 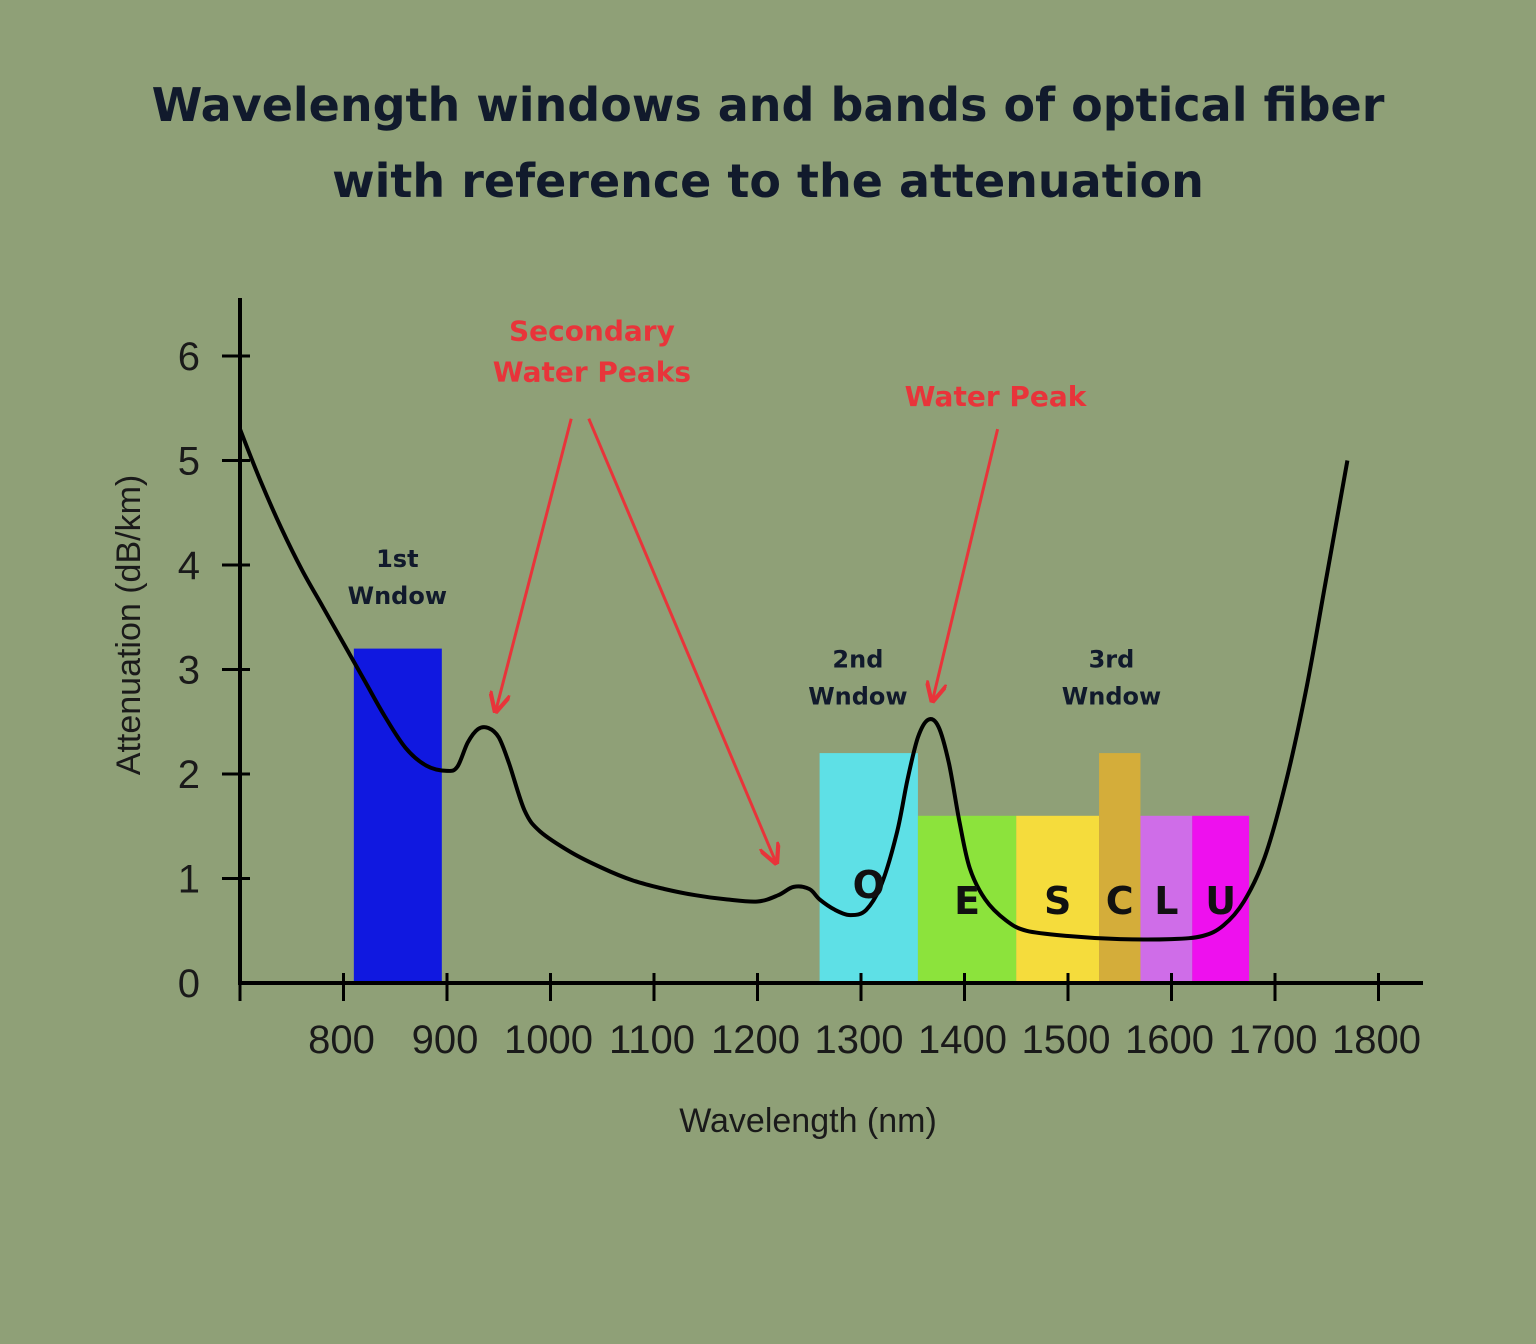 I want to click on band-rect-s, so click(x=1058, y=899).